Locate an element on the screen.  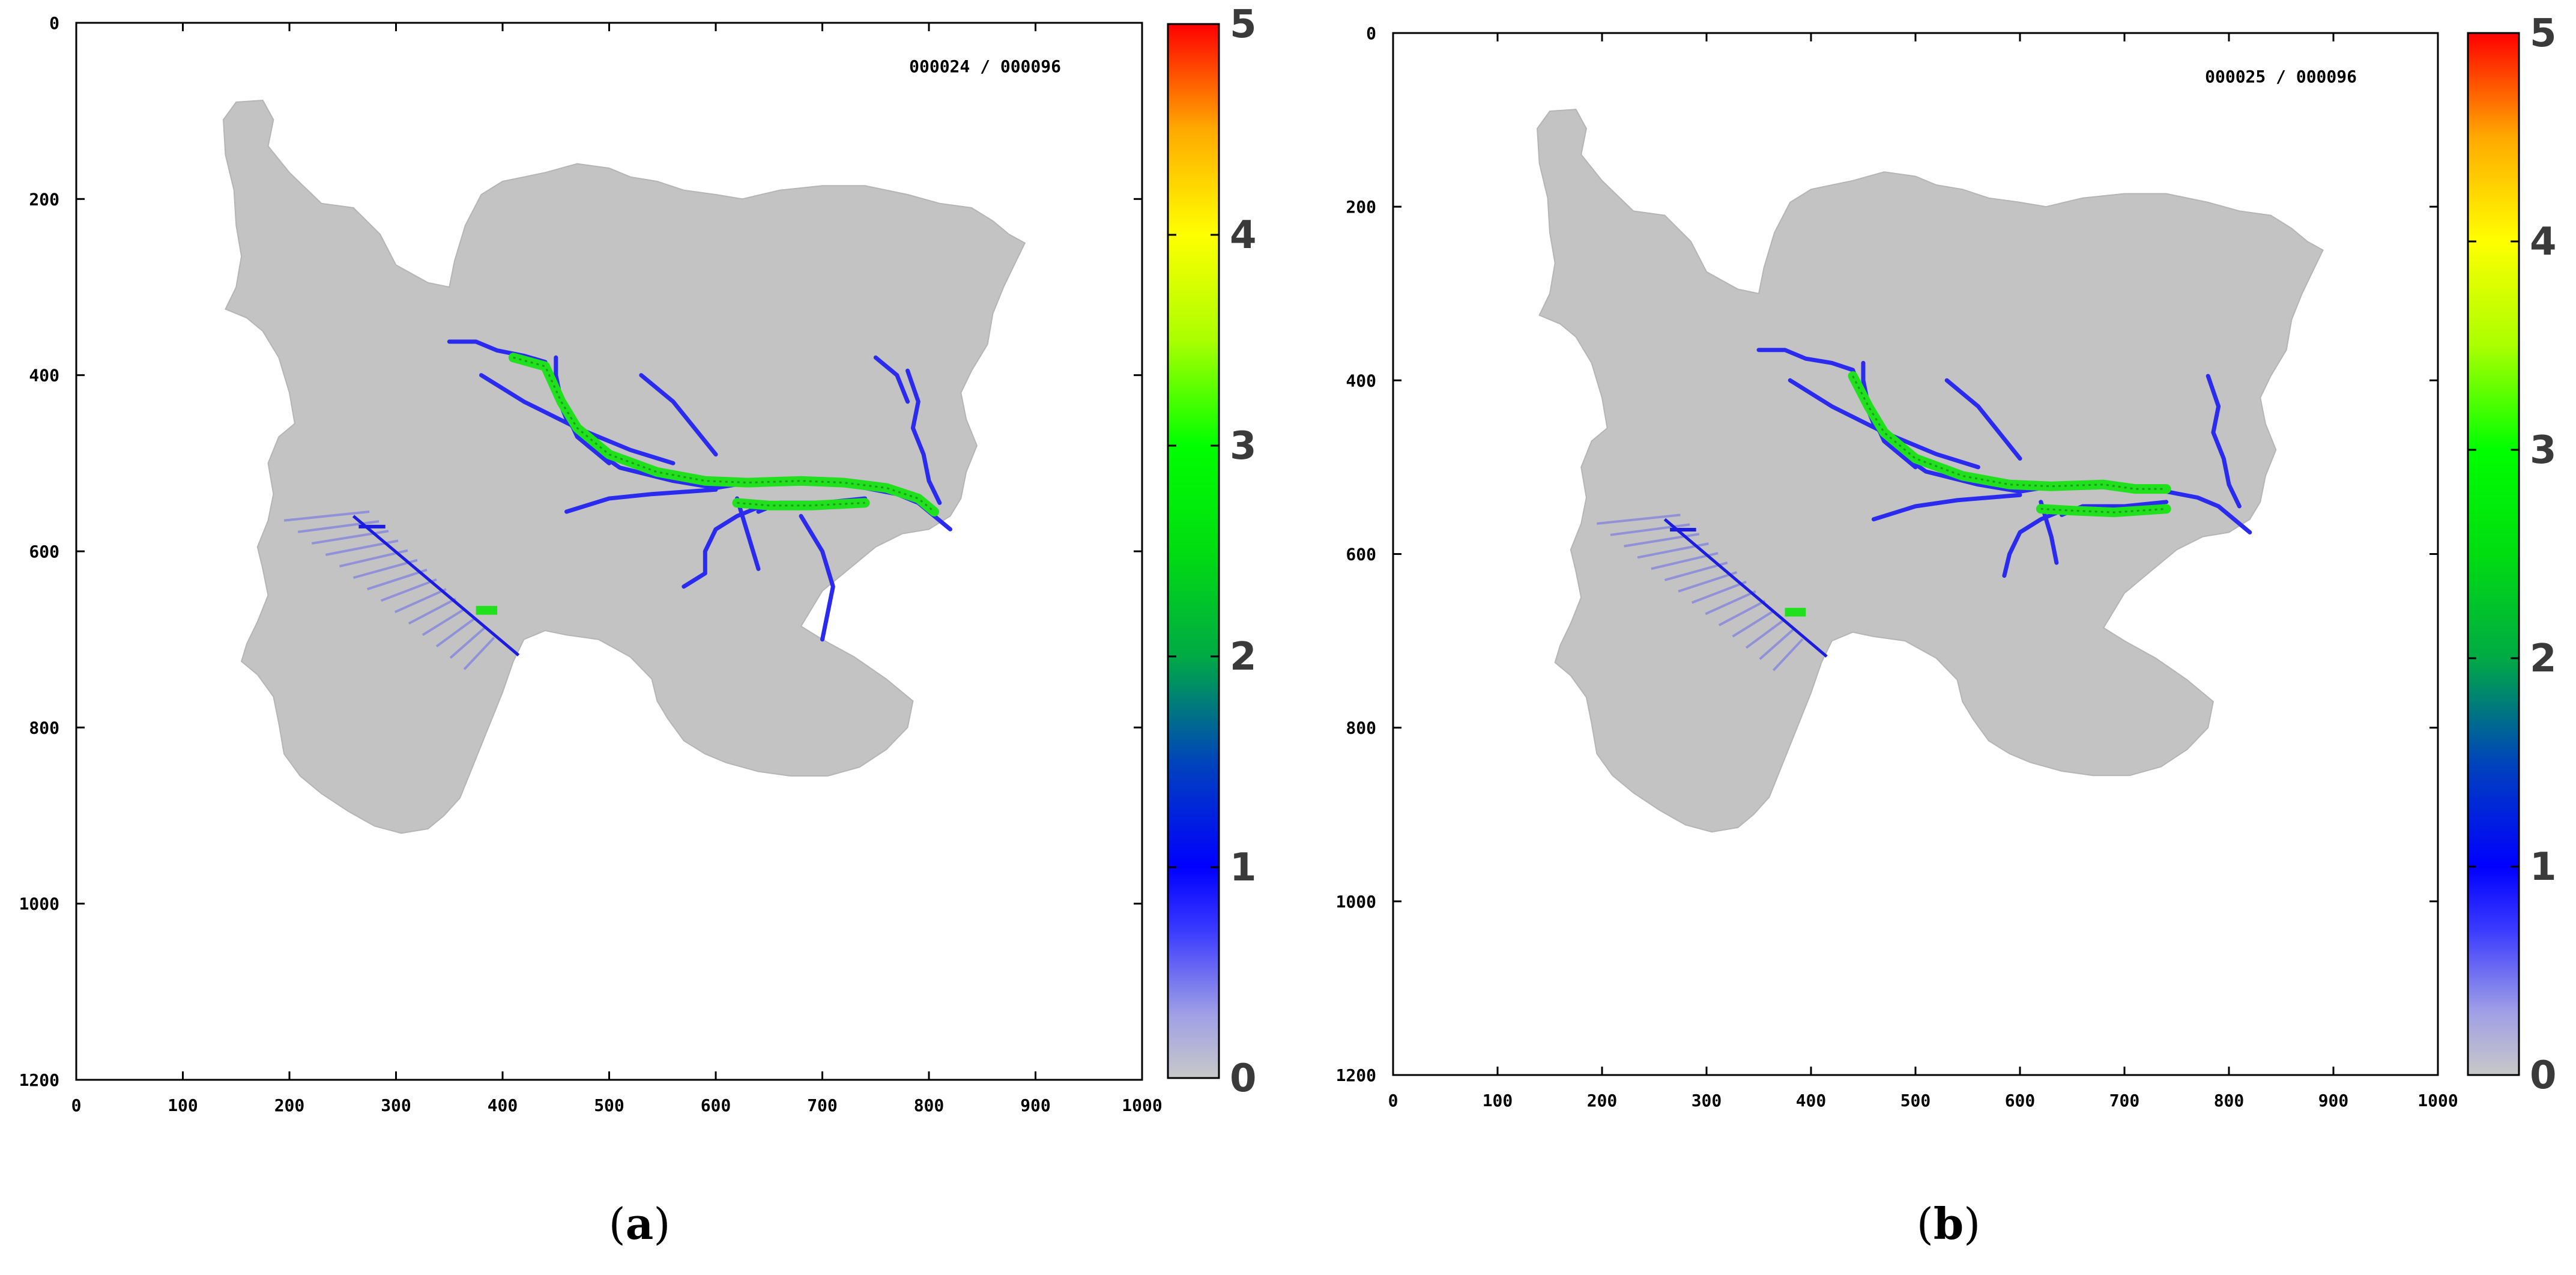
panel-caption-b: (b) is located at coordinates (1949, 1223).